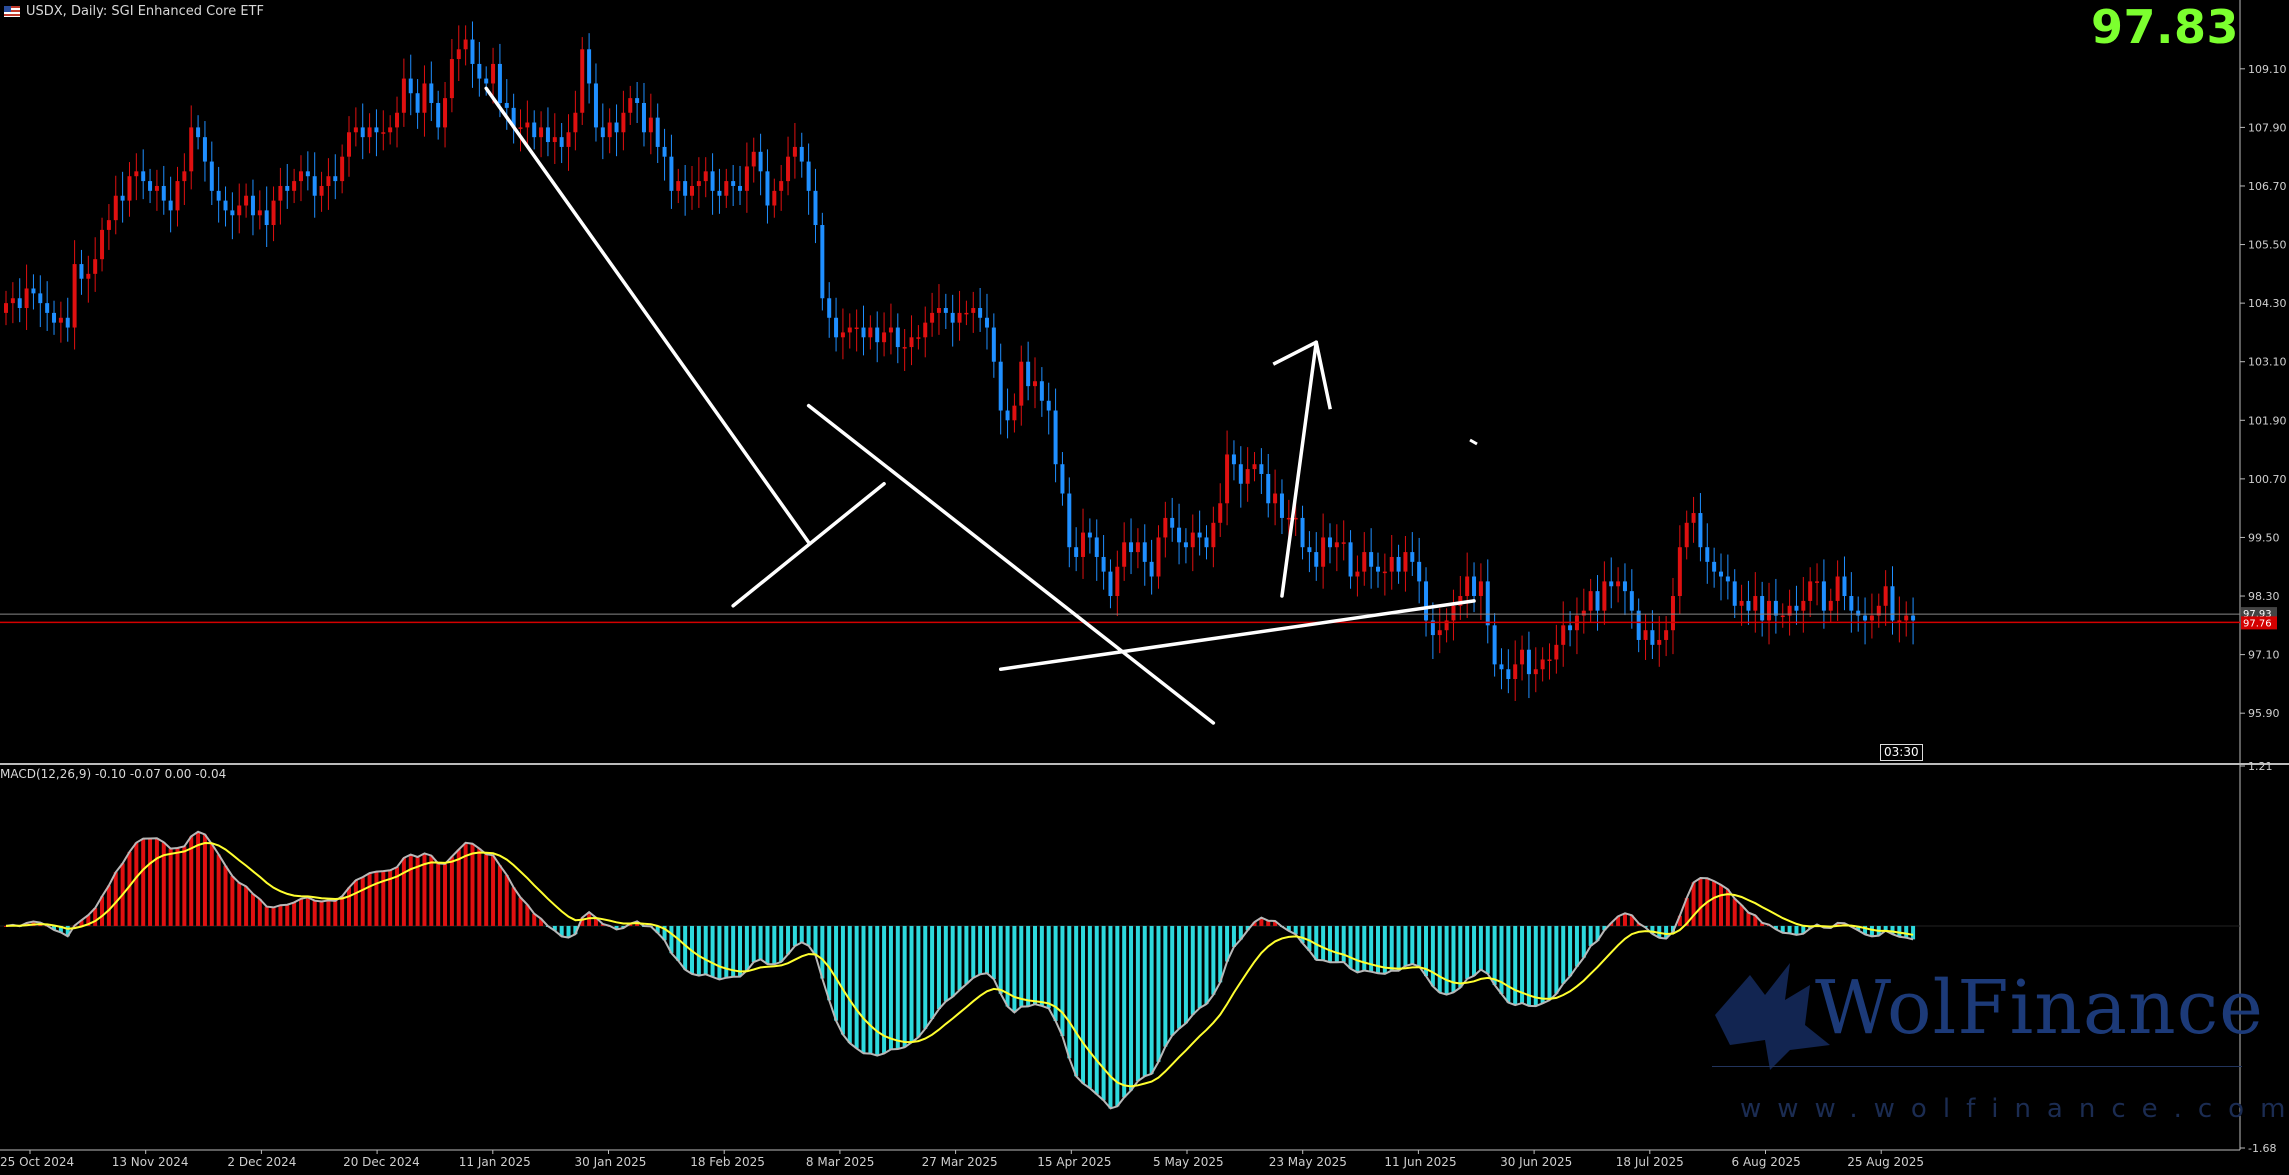 The height and width of the screenshot is (1175, 2289). What do you see at coordinates (2262, 1148) in the screenshot?
I see `macd-tick-label: -1.68` at bounding box center [2262, 1148].